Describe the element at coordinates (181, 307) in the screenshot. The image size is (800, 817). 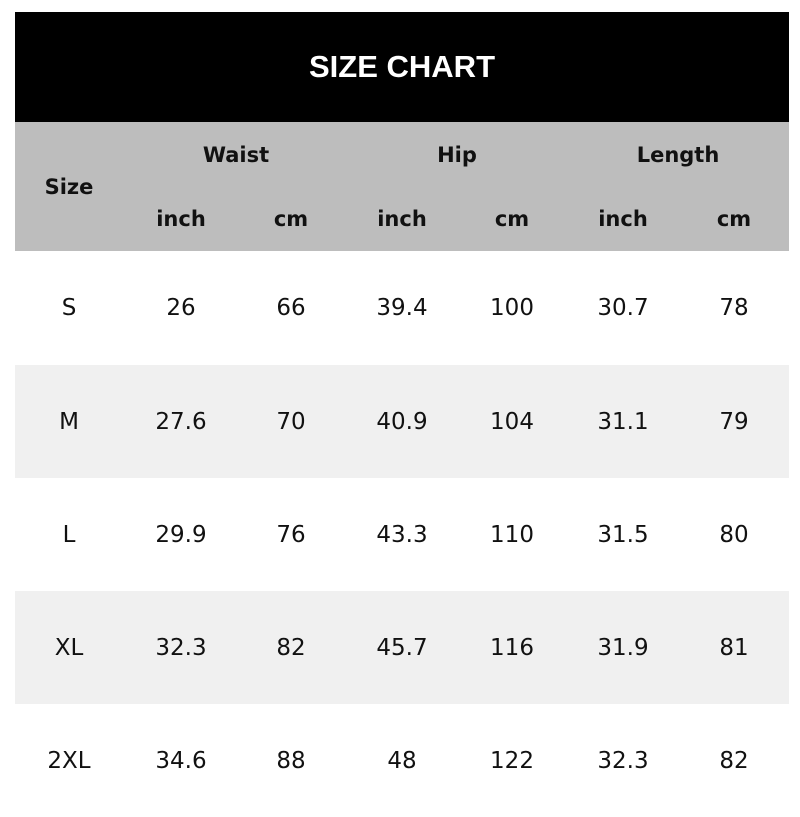
I see `value-cell: 26` at that location.